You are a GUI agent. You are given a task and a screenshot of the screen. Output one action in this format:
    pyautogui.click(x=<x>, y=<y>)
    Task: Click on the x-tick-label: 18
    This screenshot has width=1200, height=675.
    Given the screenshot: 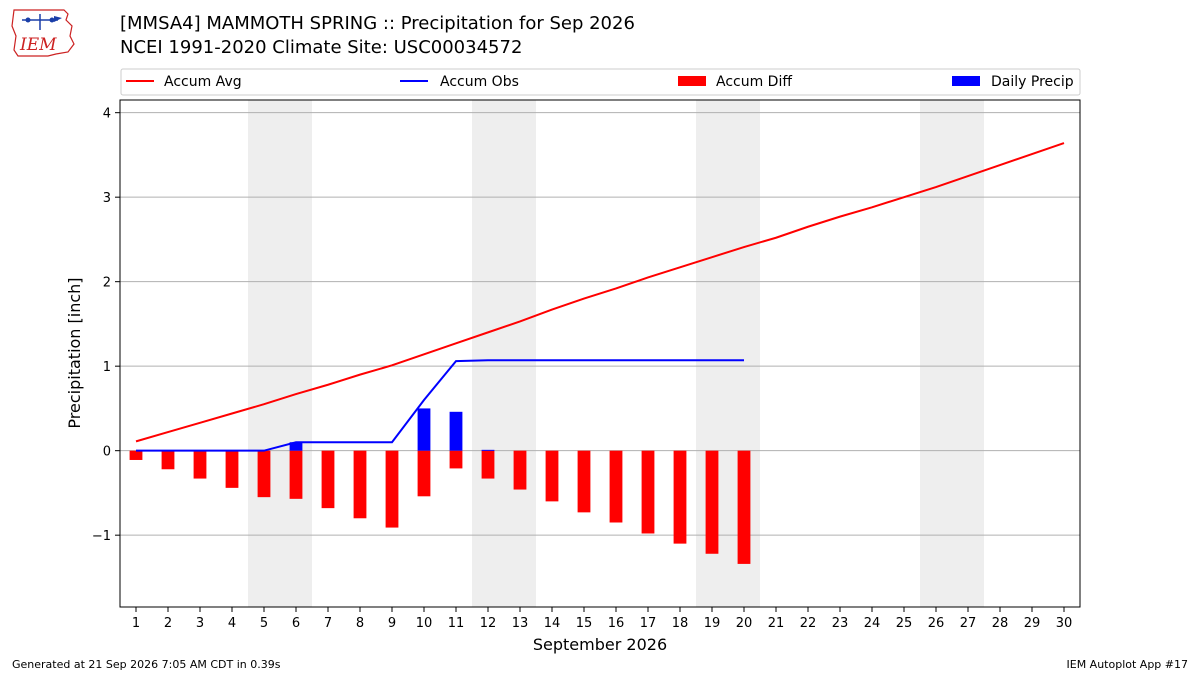 What is the action you would take?
    pyautogui.click(x=680, y=623)
    